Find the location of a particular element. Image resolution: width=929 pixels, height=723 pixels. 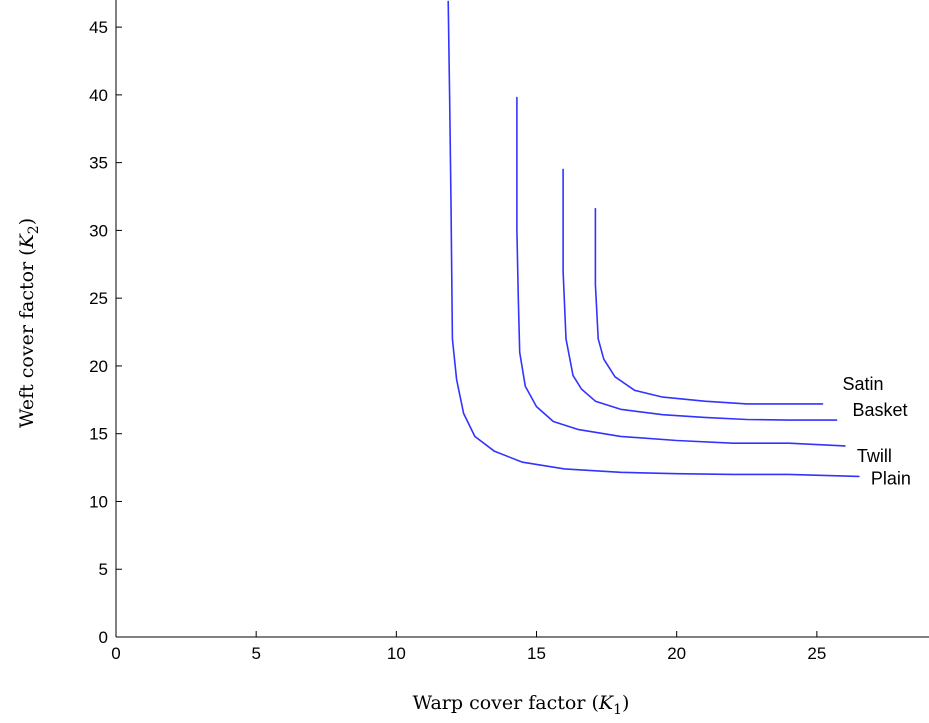

y-tick-label: 15 is located at coordinates (98, 434).